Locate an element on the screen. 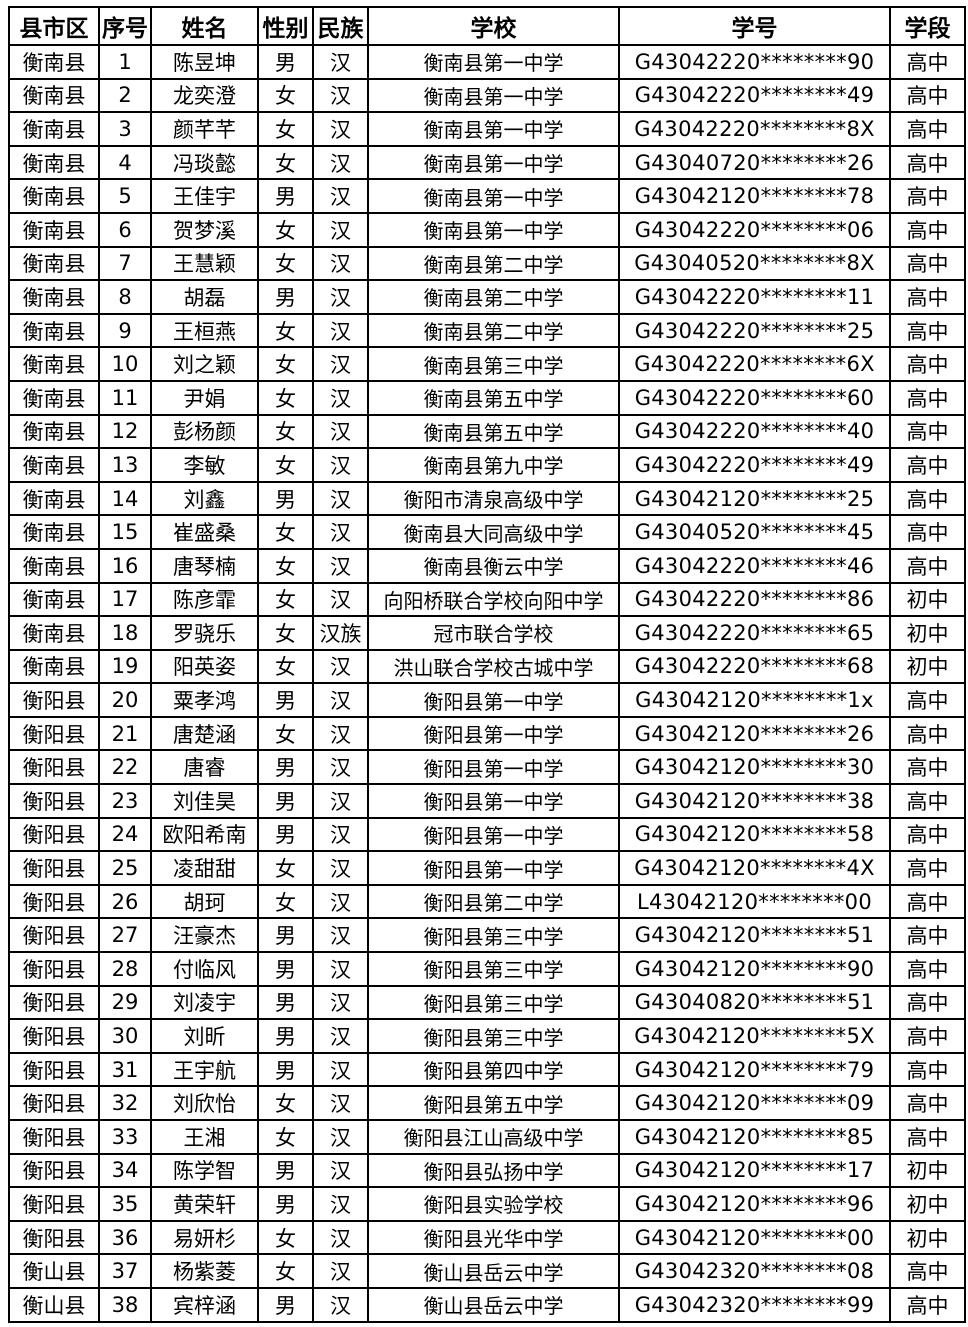 This screenshot has height=1327, width=968. table-row: 衡阳县 31 王宇航男汉衡阳县第四中学 G43042120********79 高中 is located at coordinates (487, 1069).